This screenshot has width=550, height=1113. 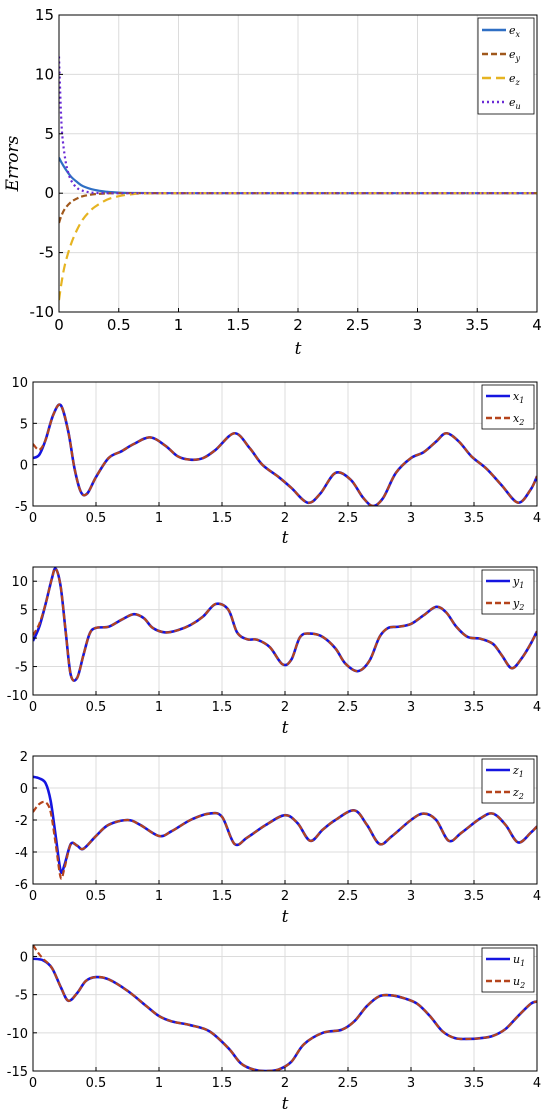 What do you see at coordinates (24, 757) in the screenshot?
I see `y-tick-label: 2` at bounding box center [24, 757].